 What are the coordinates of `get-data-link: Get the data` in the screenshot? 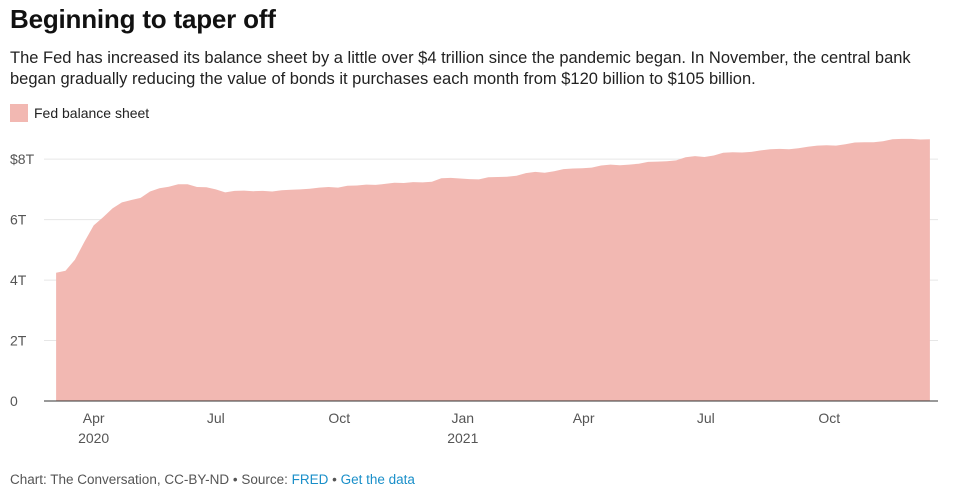 It's located at (377, 479).